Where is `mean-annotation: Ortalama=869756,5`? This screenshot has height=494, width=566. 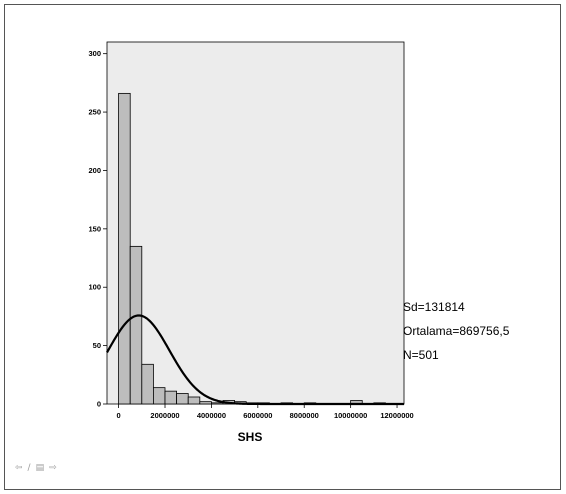 mean-annotation: Ortalama=869756,5 is located at coordinates (456, 331).